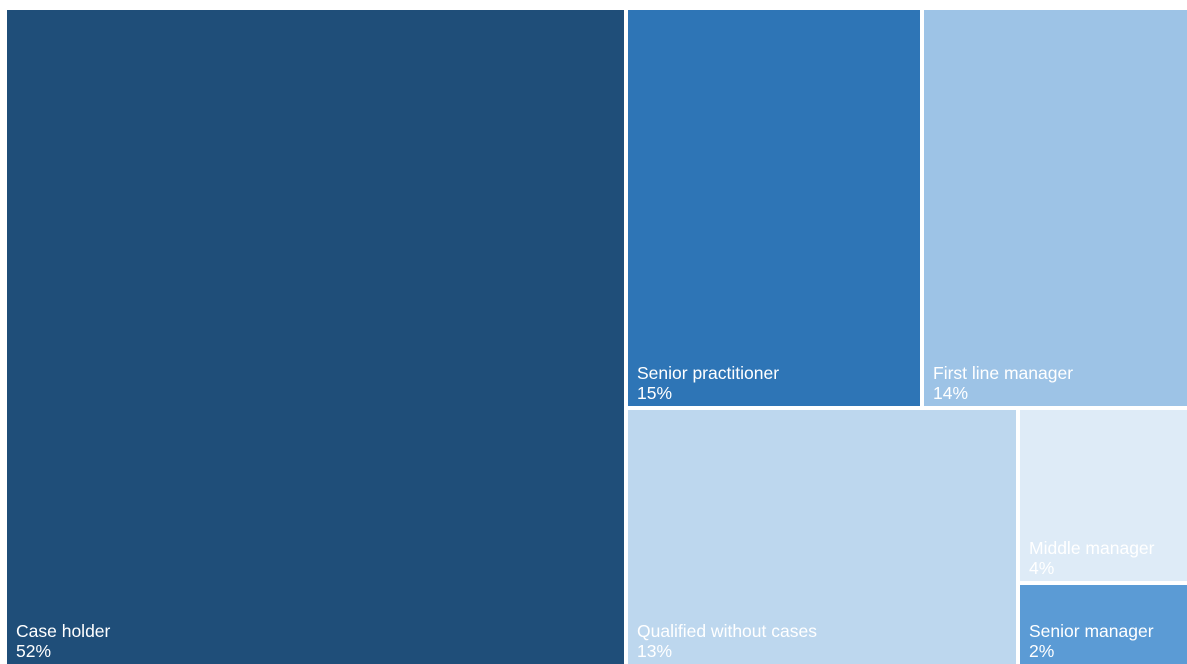 Image resolution: width=1187 pixels, height=664 pixels. Describe the element at coordinates (655, 393) in the screenshot. I see `tile-value: 15%` at that location.